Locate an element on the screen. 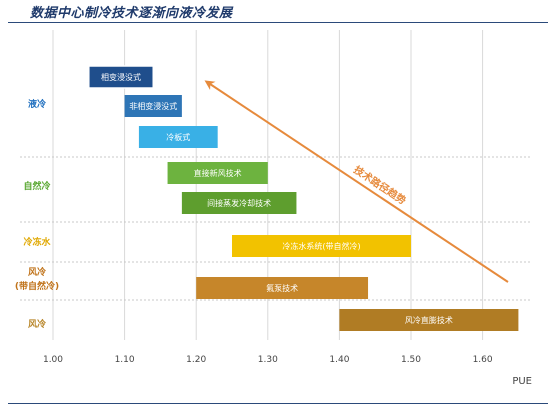 The height and width of the screenshot is (408, 554). range-bar-label: 氟泵技术 is located at coordinates (282, 288).